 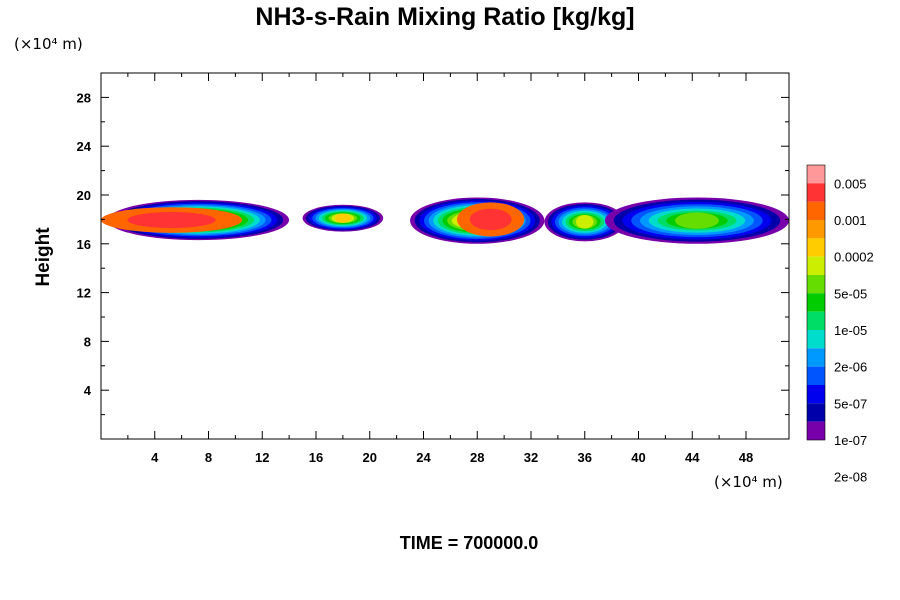 I want to click on colorbar-label: 0.001, so click(x=850, y=220).